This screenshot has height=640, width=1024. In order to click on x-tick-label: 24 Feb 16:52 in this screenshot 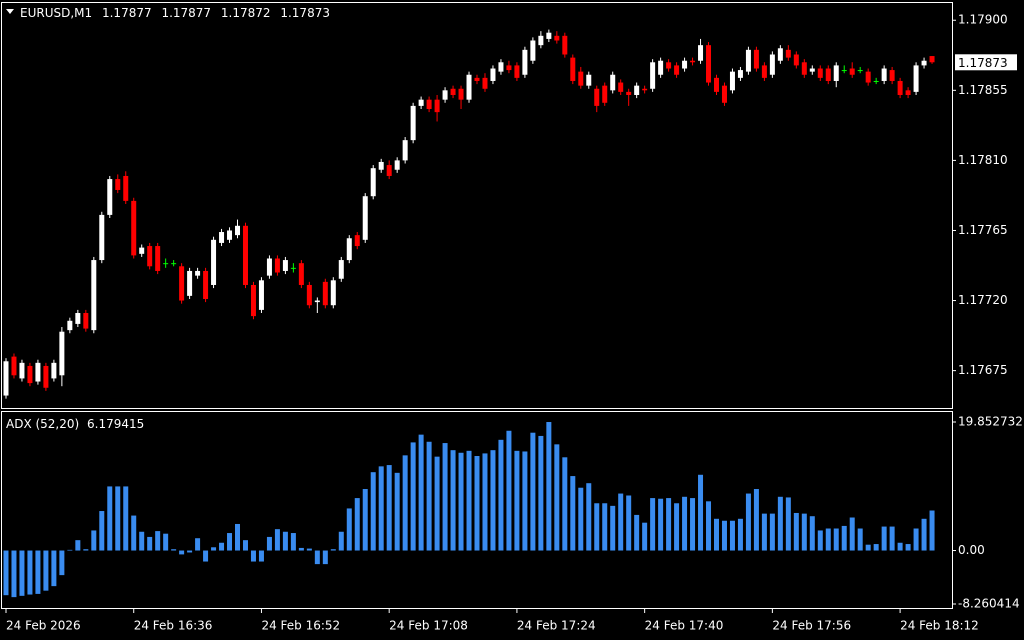, I will do `click(300, 626)`.